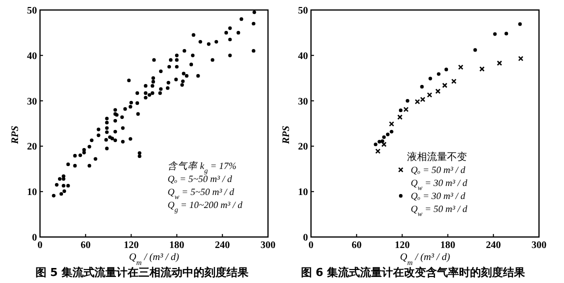 This screenshot has width=564, height=283. What do you see at coordinates (201, 194) in the screenshot?
I see `annotation: Q$_{w}$ = 5~50 m³ / d` at bounding box center [201, 194].